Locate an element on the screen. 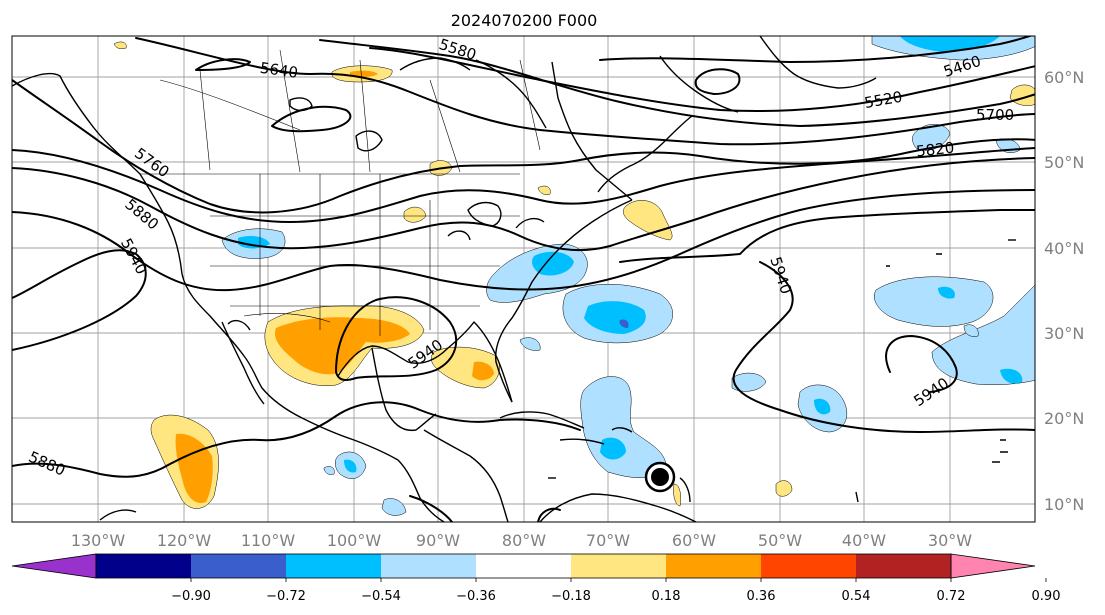  colorbar-tick-label: 0.54 is located at coordinates (856, 596).